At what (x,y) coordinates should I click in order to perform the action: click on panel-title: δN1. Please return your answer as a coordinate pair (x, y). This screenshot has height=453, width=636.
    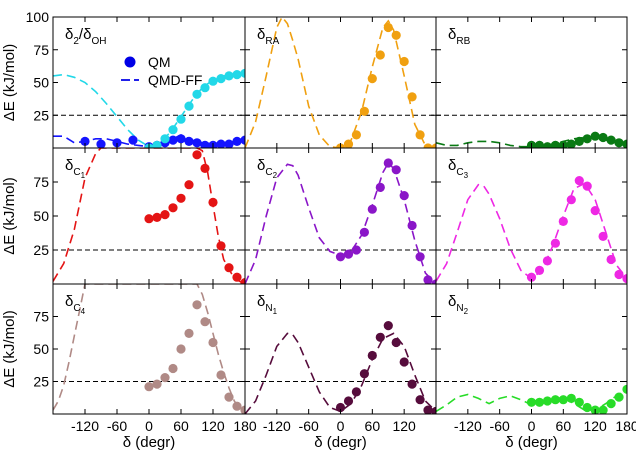
    Looking at the image, I should click on (267, 304).